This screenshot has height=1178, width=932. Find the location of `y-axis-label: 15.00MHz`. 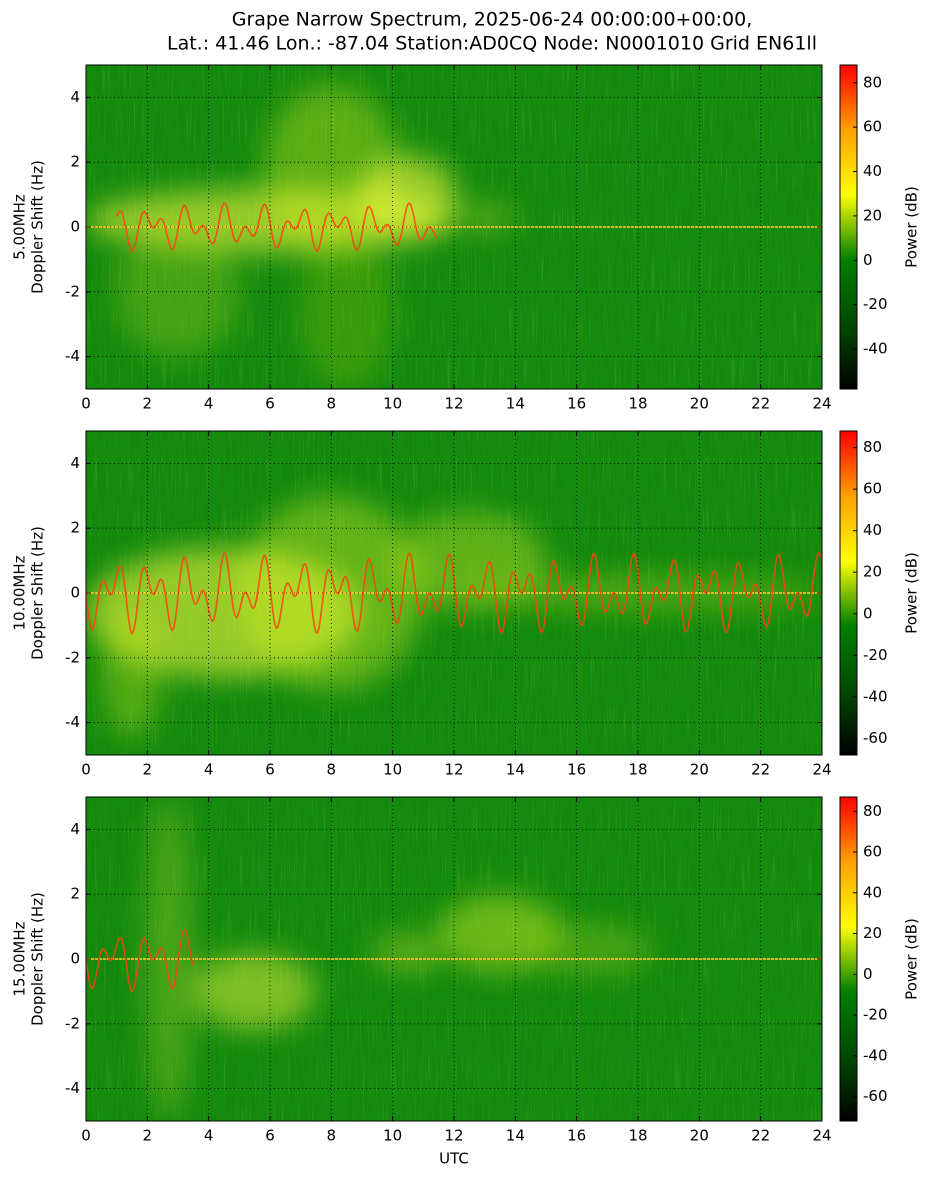

y-axis-label: 15.00MHz is located at coordinates (20, 958).